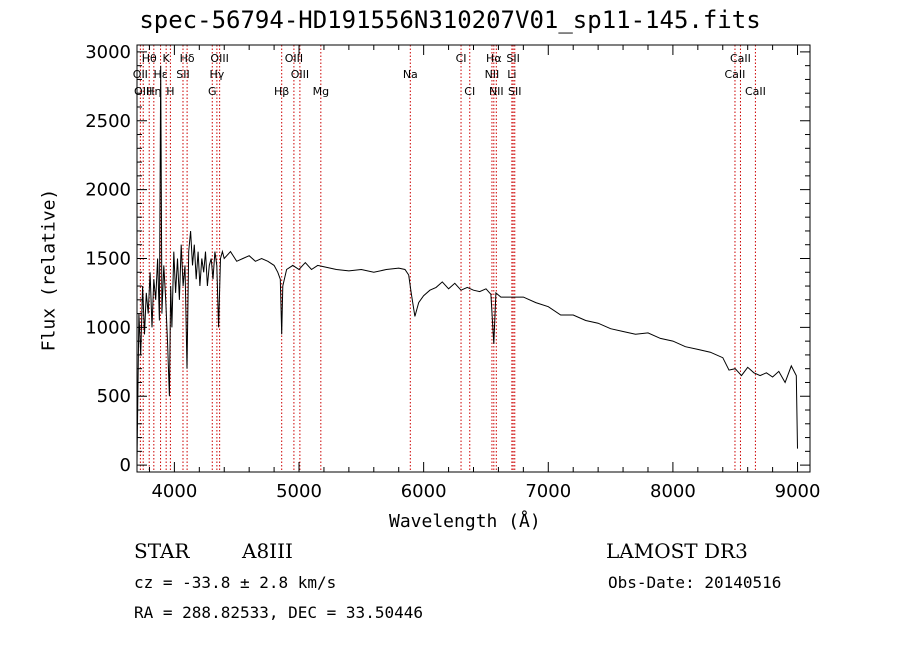  What do you see at coordinates (494, 58) in the screenshot?
I see `line-label: Hα` at bounding box center [494, 58].